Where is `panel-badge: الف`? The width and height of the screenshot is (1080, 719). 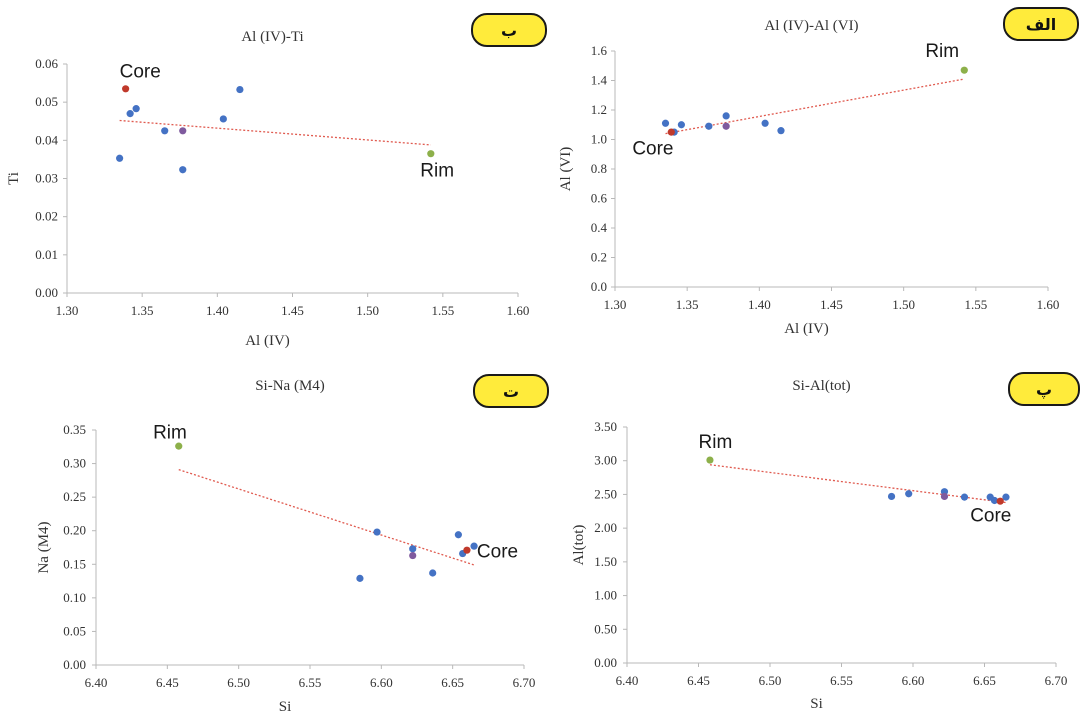 panel-badge: الف is located at coordinates (1041, 24).